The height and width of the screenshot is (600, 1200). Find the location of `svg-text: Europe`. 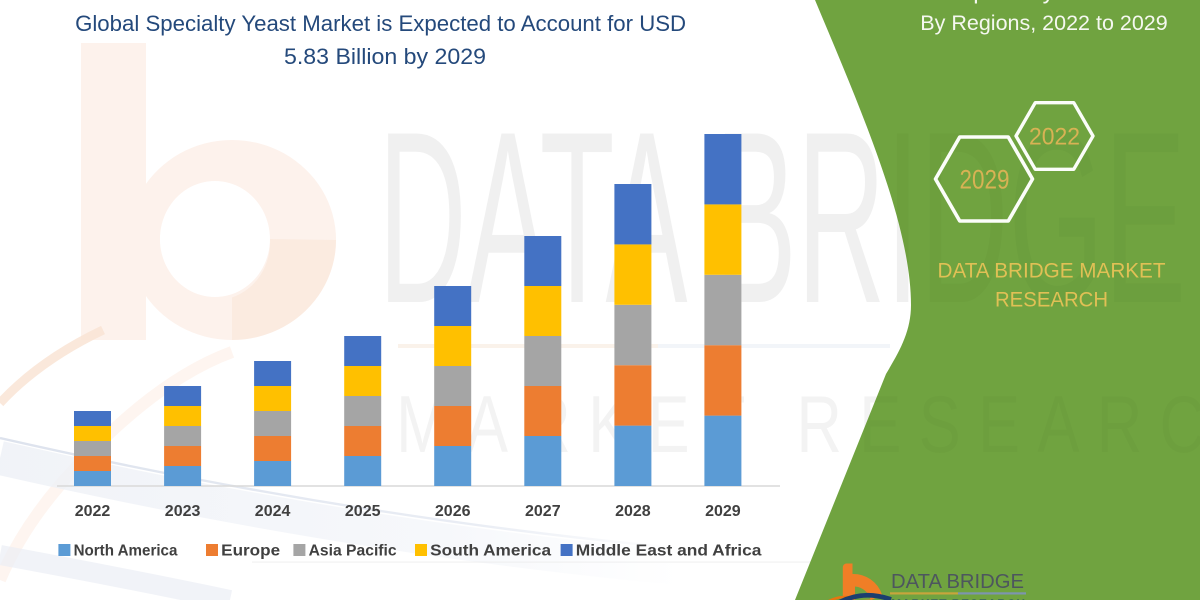

svg-text: Europe is located at coordinates (250, 551).